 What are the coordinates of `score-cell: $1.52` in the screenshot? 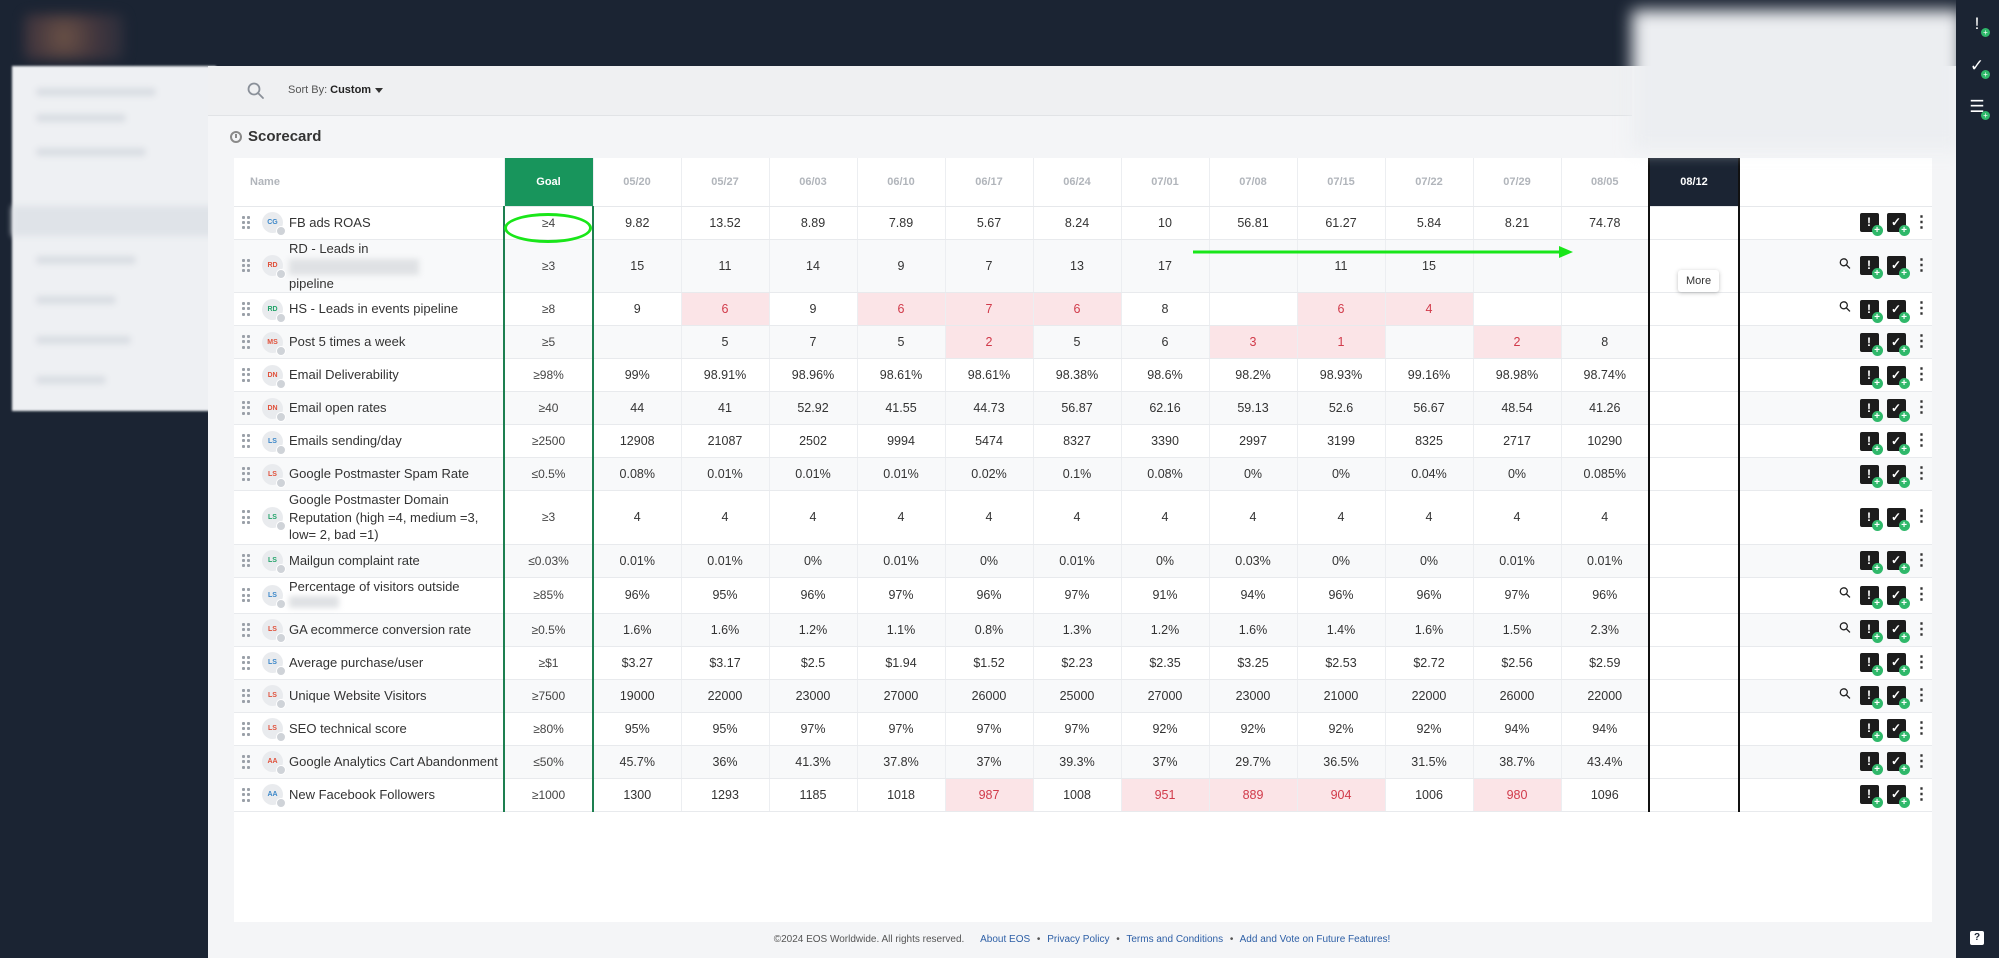 It's located at (989, 663).